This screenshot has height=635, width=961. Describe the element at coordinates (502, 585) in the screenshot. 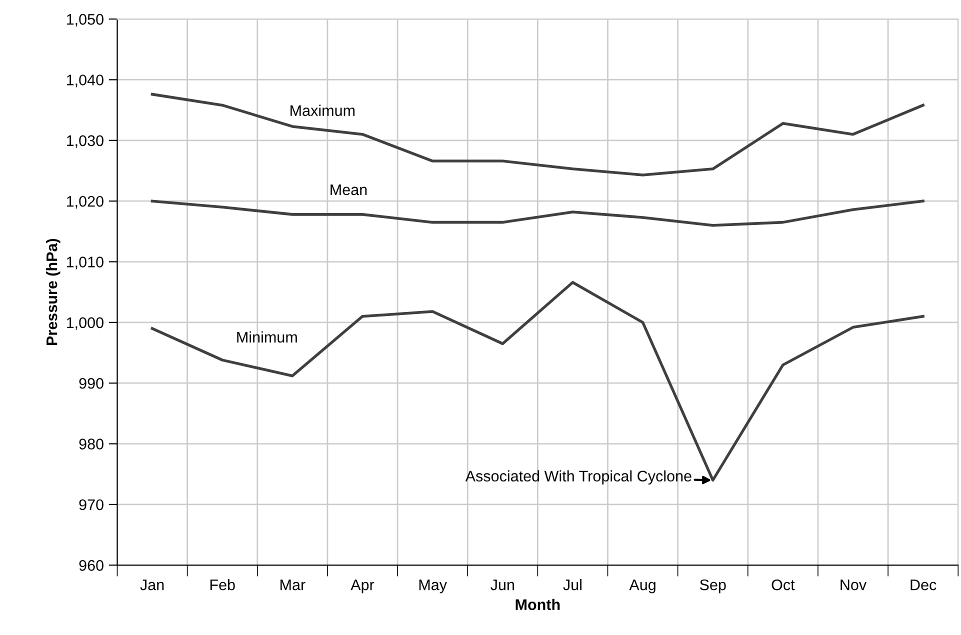

I see `x-tick-label: Jun` at that location.